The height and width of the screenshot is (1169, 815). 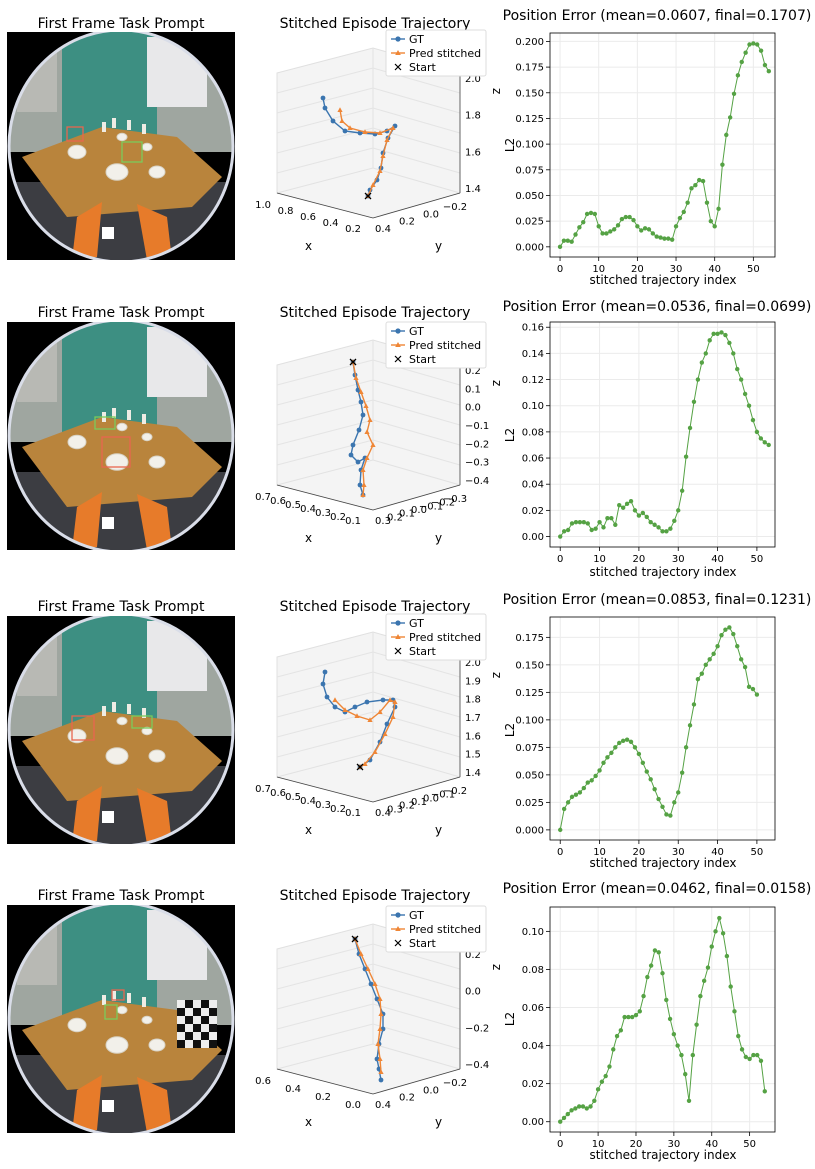 What do you see at coordinates (529, 638) in the screenshot?
I see `y-tick-label: 0.175` at bounding box center [529, 638].